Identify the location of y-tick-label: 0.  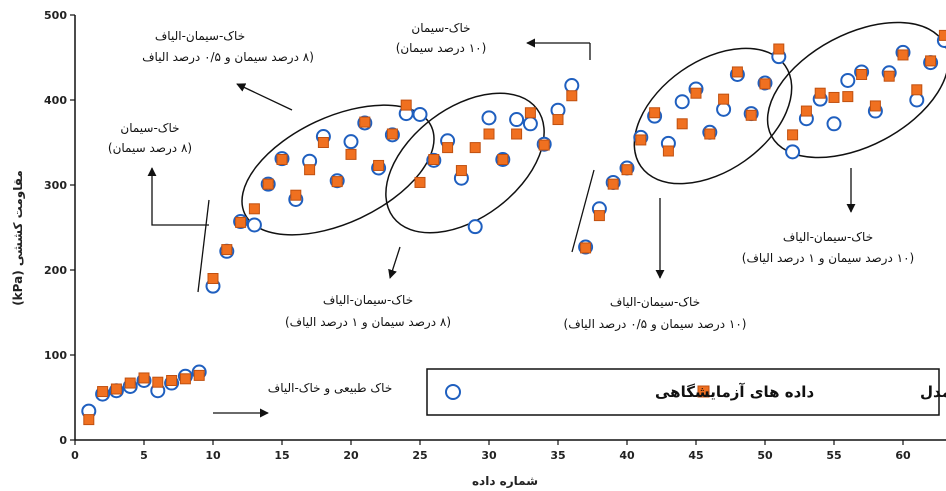
(63, 440).